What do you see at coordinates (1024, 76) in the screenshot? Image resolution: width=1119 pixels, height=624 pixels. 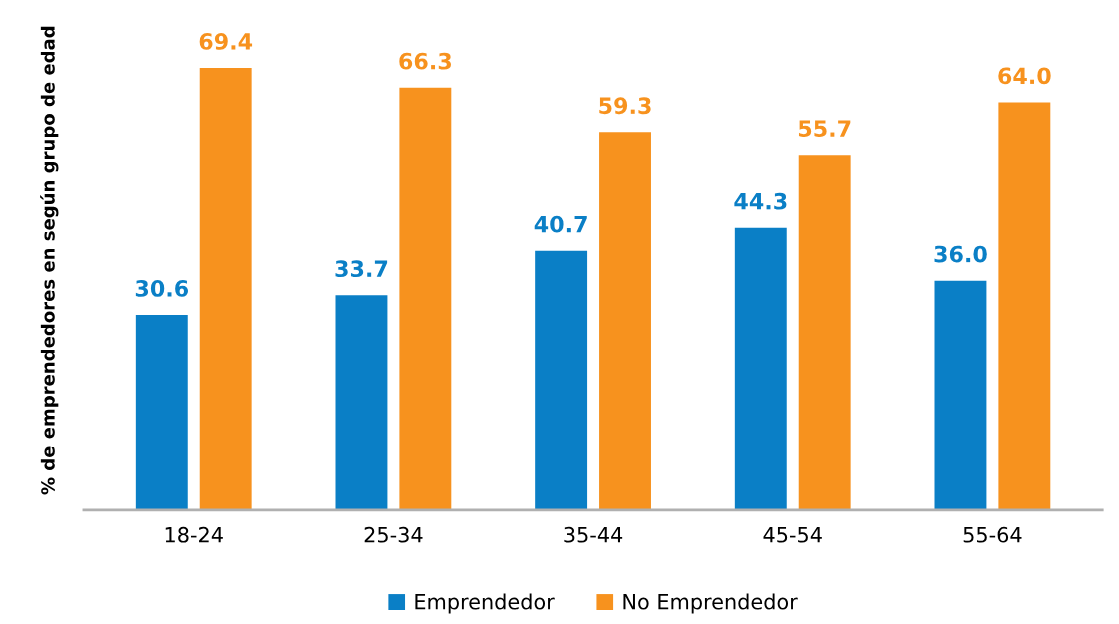 I see `data-label: 64.0` at bounding box center [1024, 76].